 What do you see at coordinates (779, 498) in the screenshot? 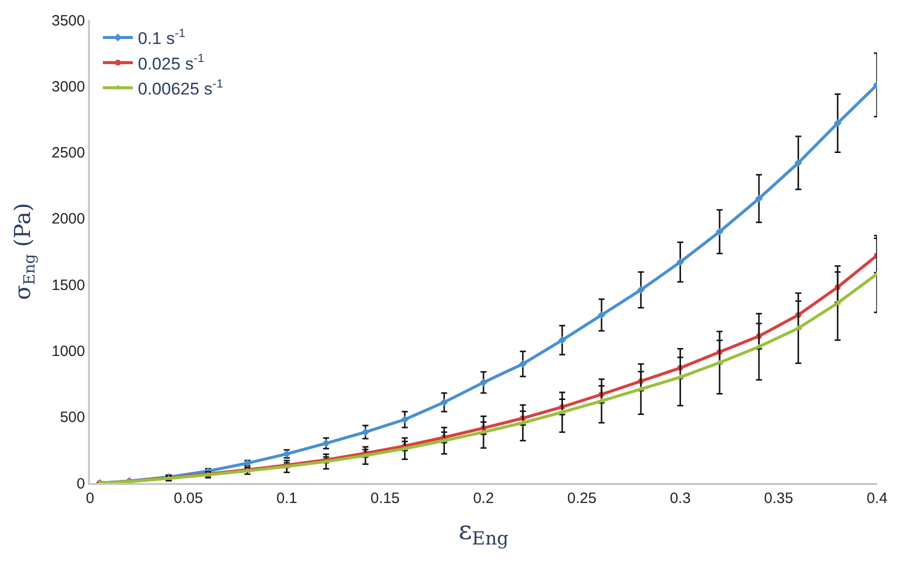
I see `x-tick-label: 0.35` at bounding box center [779, 498].